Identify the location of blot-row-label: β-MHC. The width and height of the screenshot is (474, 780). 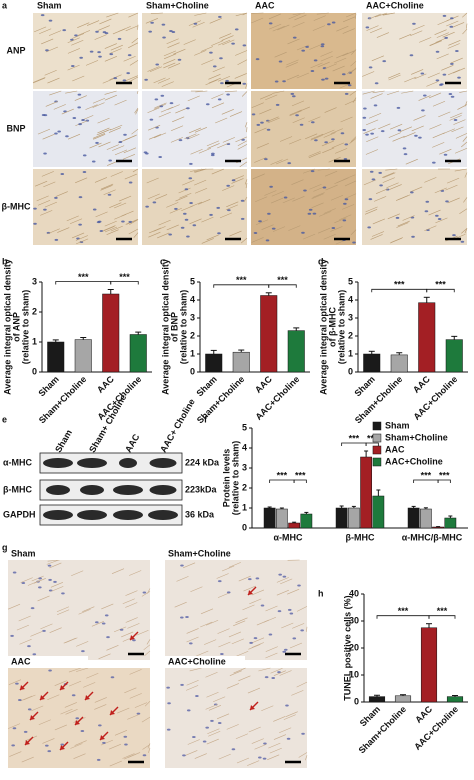
(17, 489).